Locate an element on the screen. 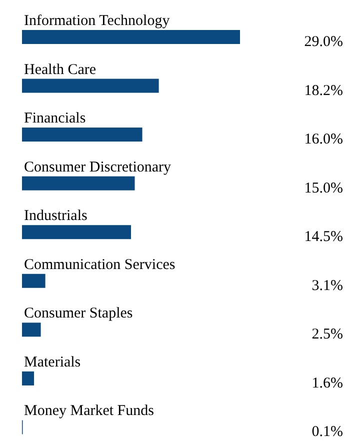 Image resolution: width=360 pixels, height=447 pixels. data-label: 15.0% is located at coordinates (323, 188).